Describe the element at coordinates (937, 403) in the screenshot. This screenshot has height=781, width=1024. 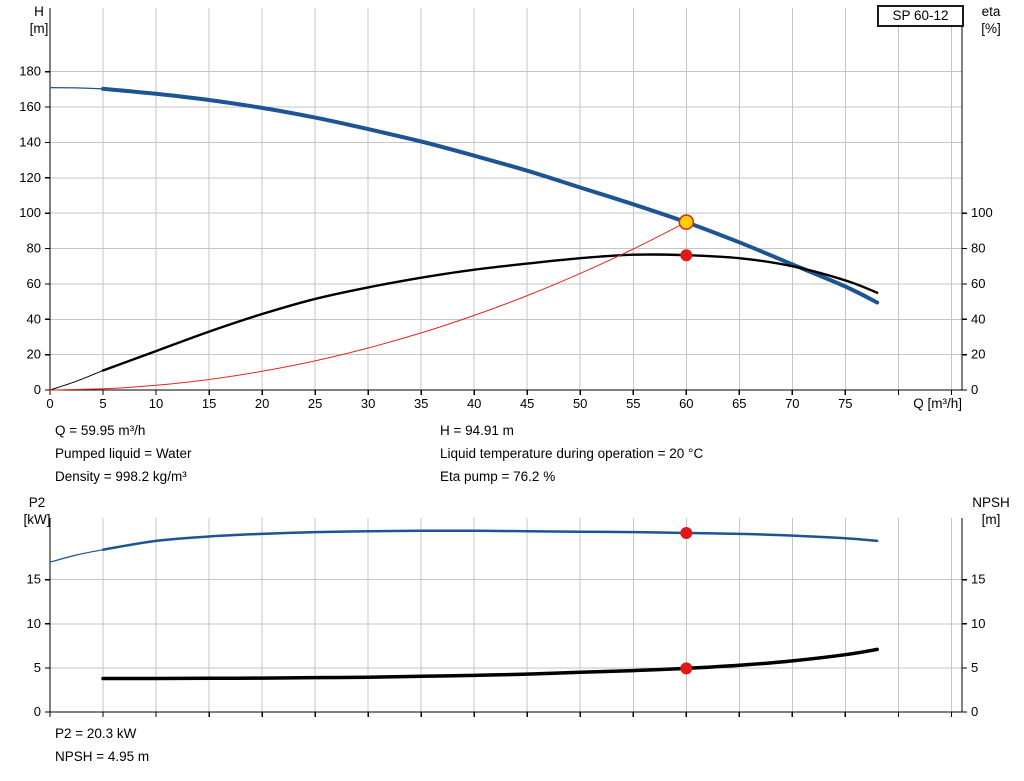
I see `q-axis-title: Q [m³/h]` at that location.